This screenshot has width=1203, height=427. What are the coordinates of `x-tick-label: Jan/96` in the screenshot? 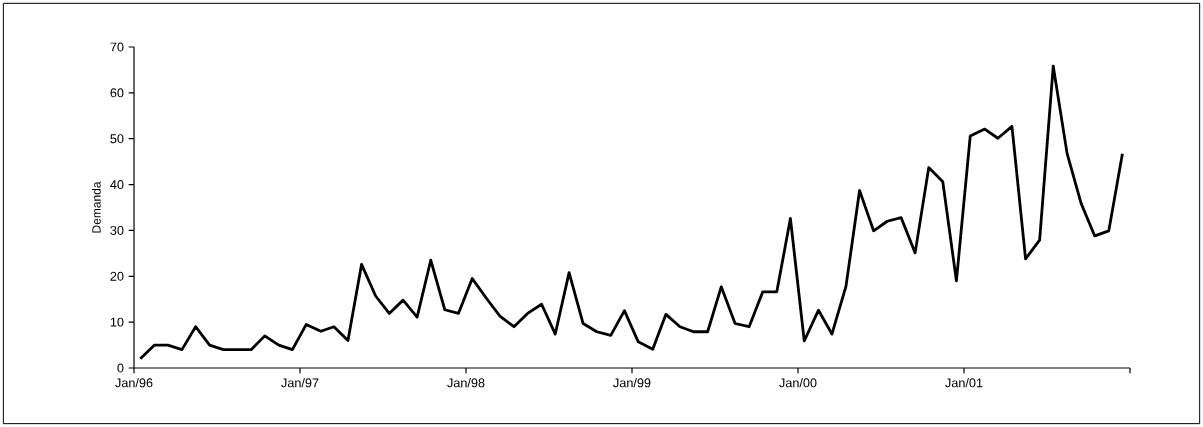 It's located at (134, 383).